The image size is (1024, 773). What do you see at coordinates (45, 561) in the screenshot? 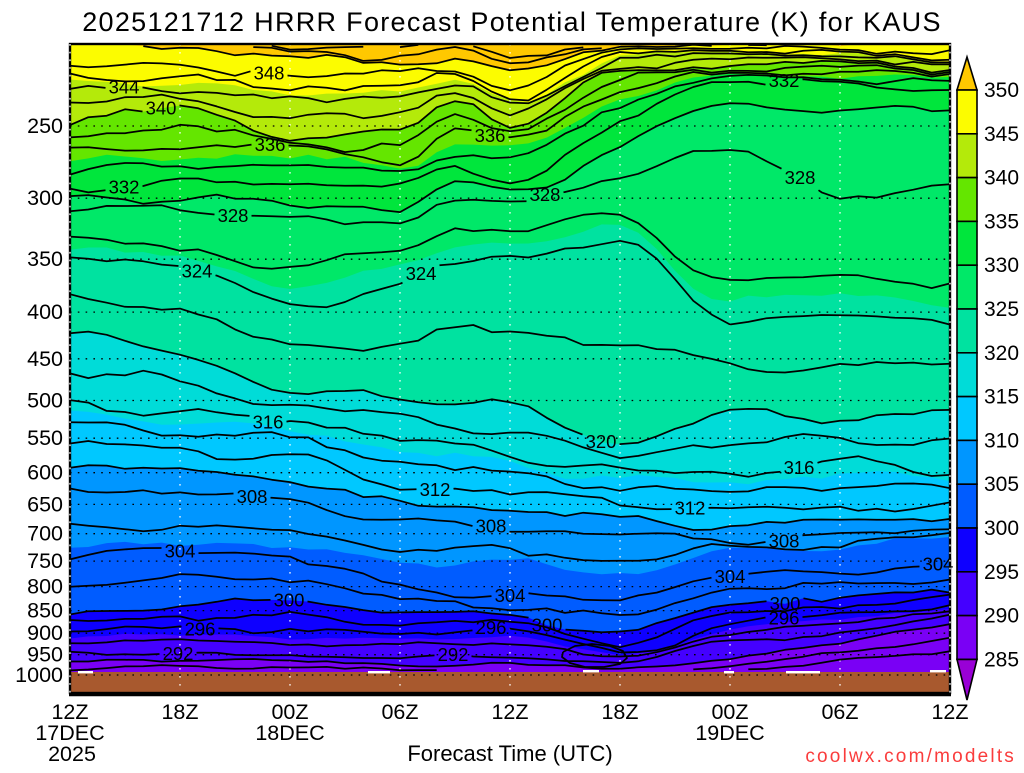
I see `svg-text: 750` at bounding box center [45, 561].